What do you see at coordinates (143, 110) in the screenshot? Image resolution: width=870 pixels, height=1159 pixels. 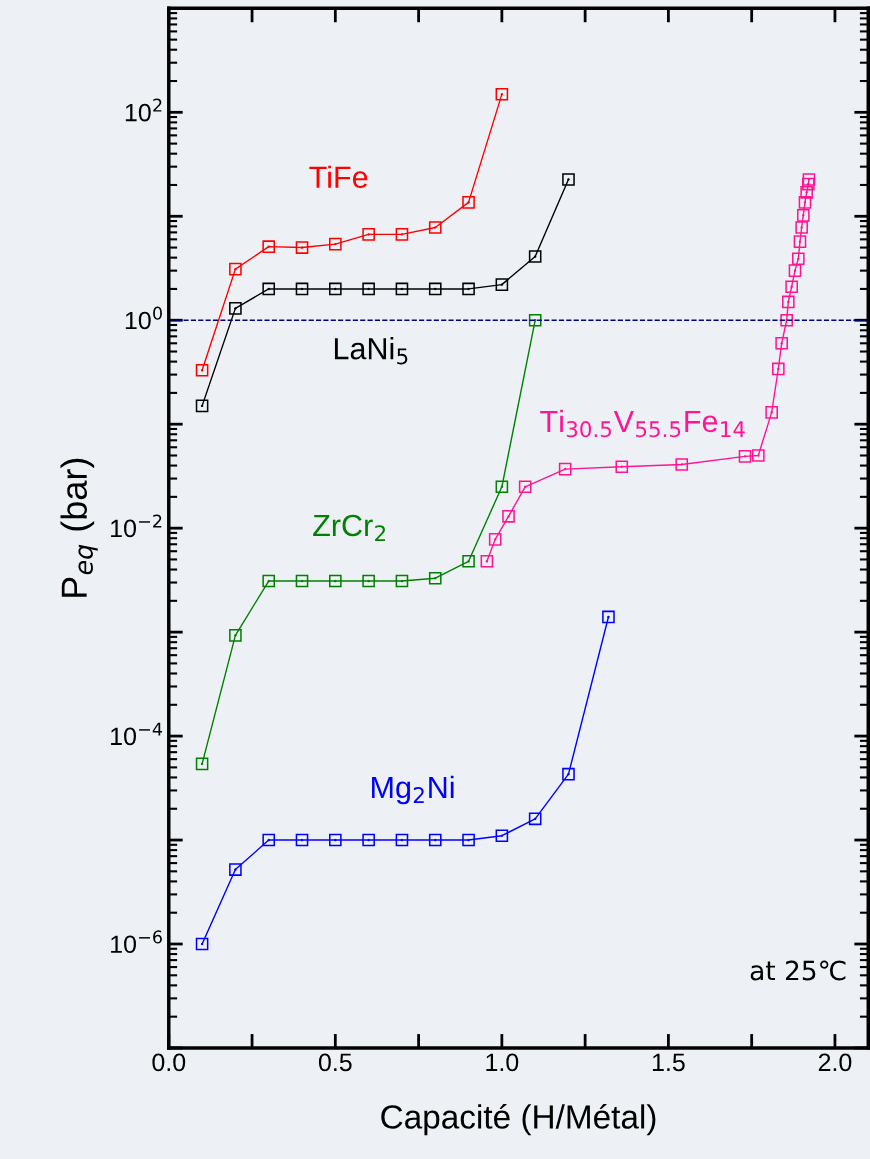 I see `y-tick-label: 10$^{2}$` at bounding box center [143, 110].